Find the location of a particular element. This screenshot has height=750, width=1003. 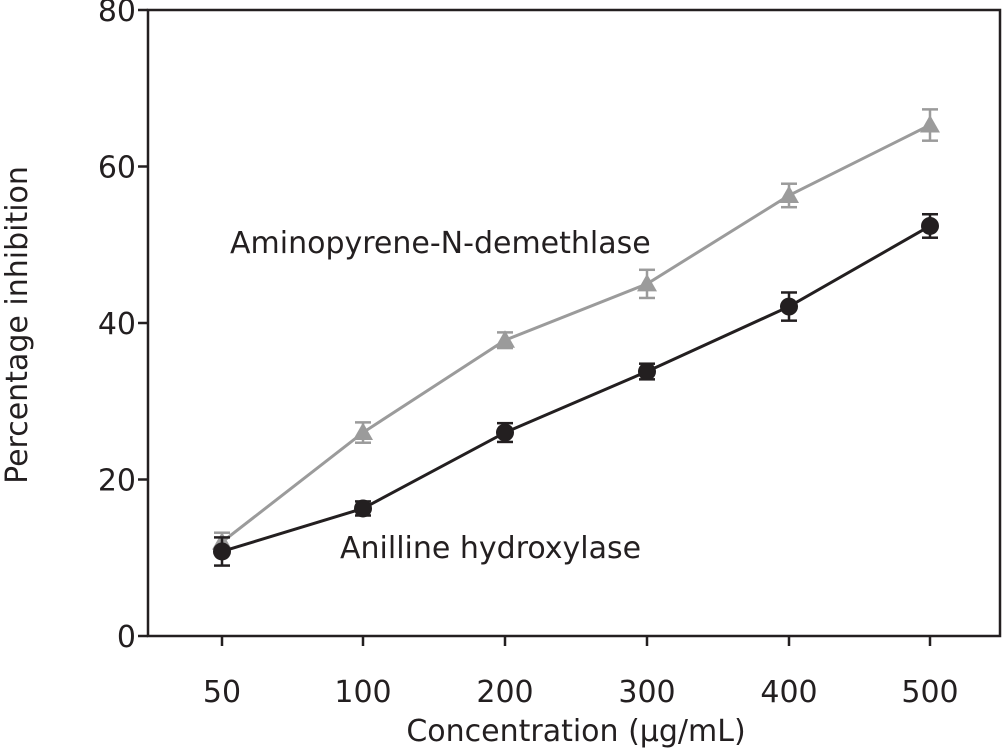

x-tick-label: 500 is located at coordinates (929, 692).